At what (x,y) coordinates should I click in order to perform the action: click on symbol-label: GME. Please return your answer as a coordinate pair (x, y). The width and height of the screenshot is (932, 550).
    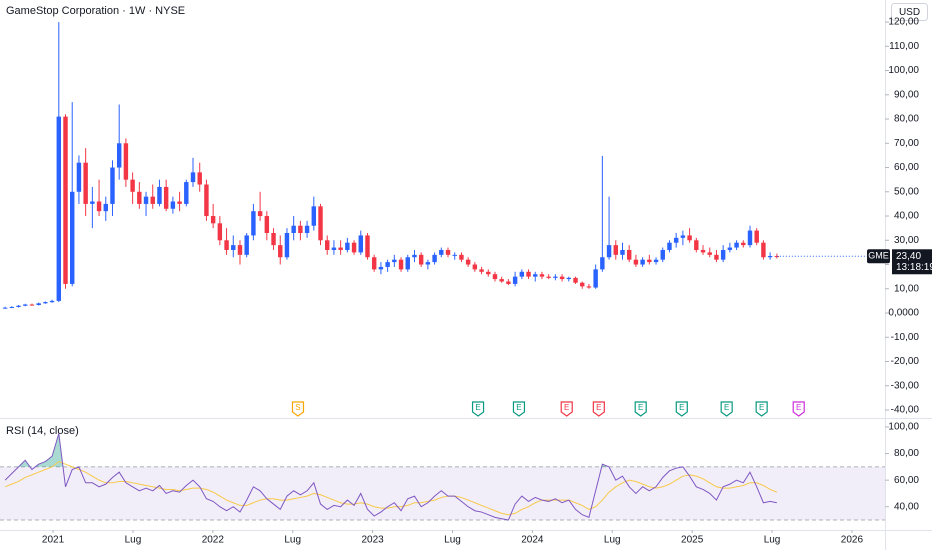
    Looking at the image, I should click on (878, 256).